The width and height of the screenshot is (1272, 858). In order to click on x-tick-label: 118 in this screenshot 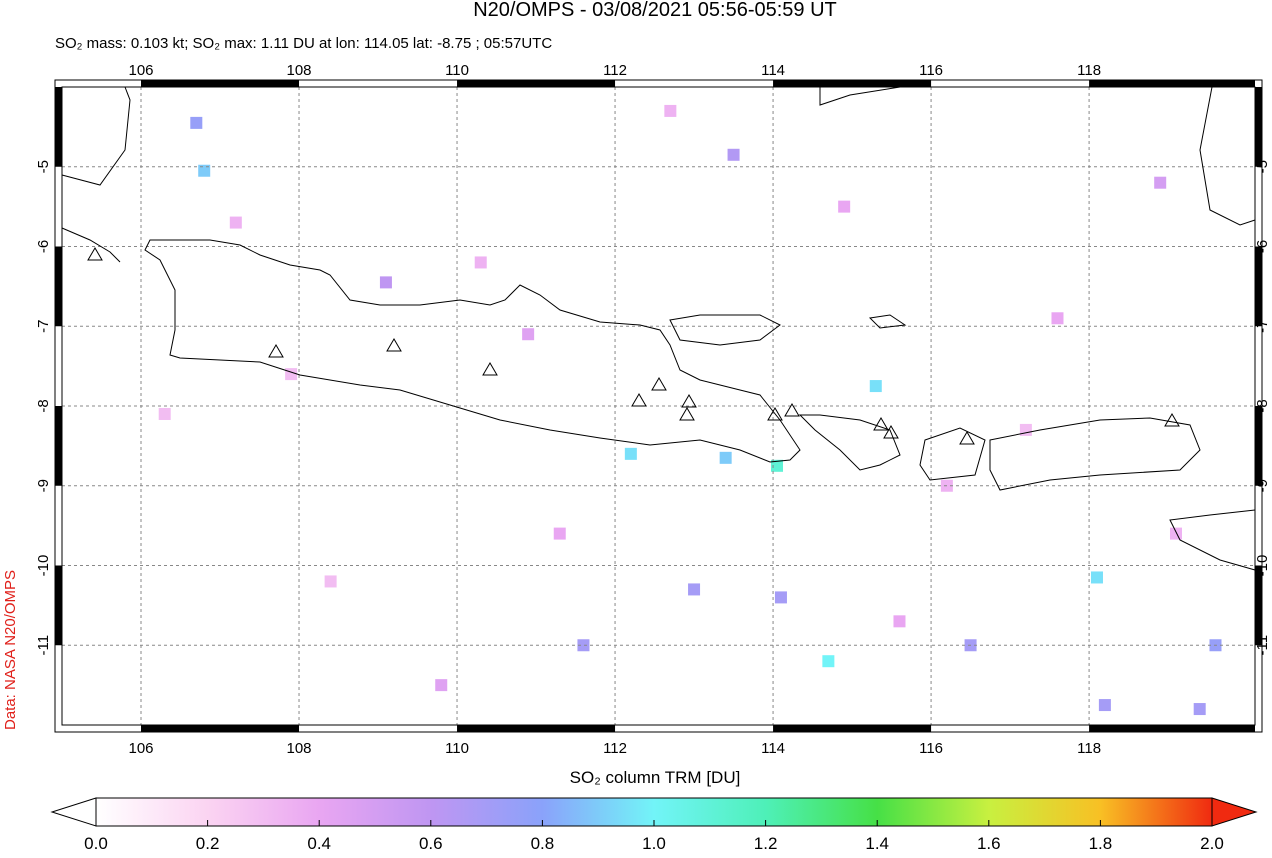, I will do `click(1089, 70)`.